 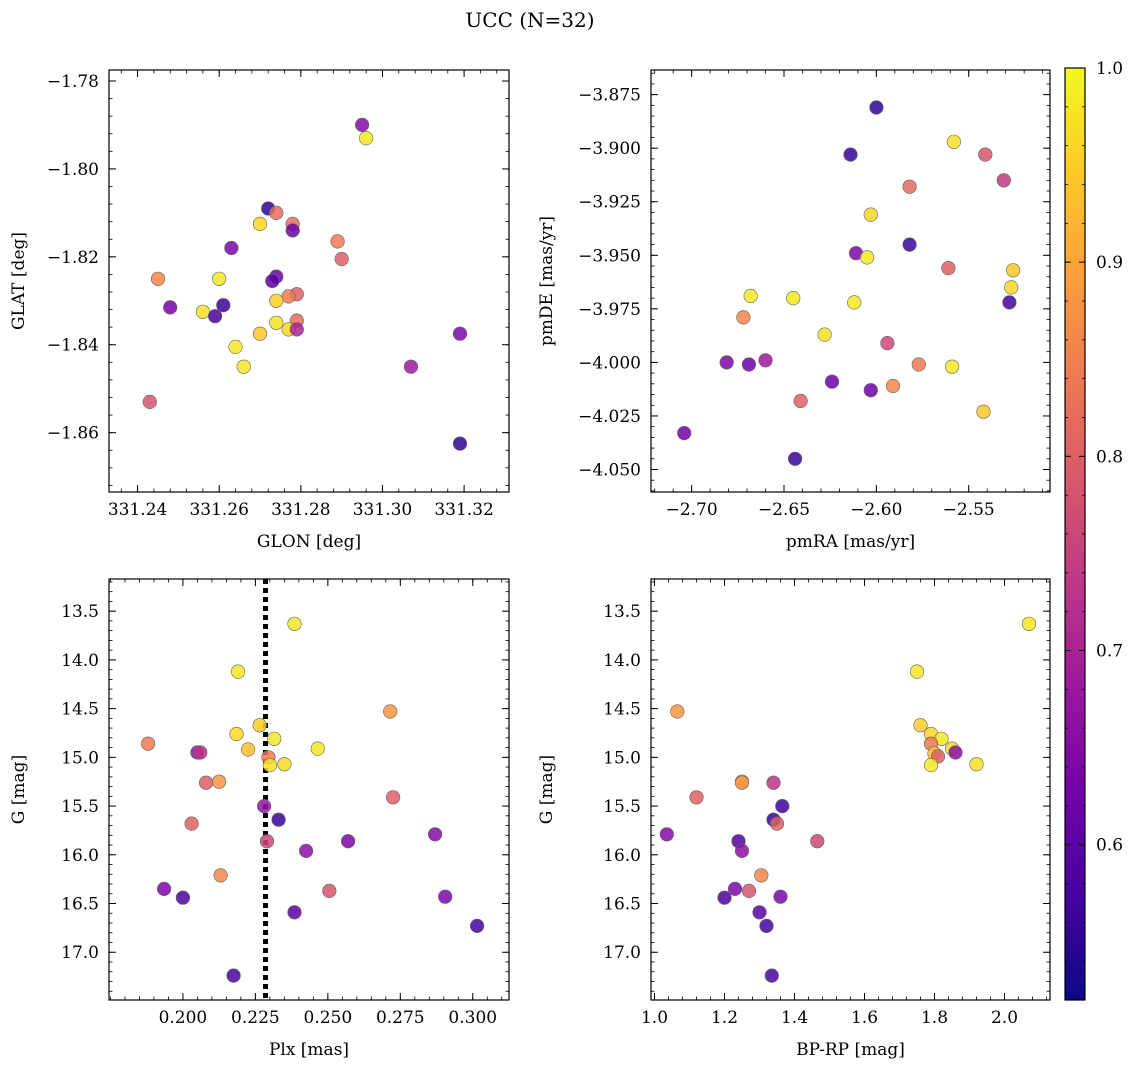 I want to click on x-tick-label: −2.65, so click(x=784, y=510).